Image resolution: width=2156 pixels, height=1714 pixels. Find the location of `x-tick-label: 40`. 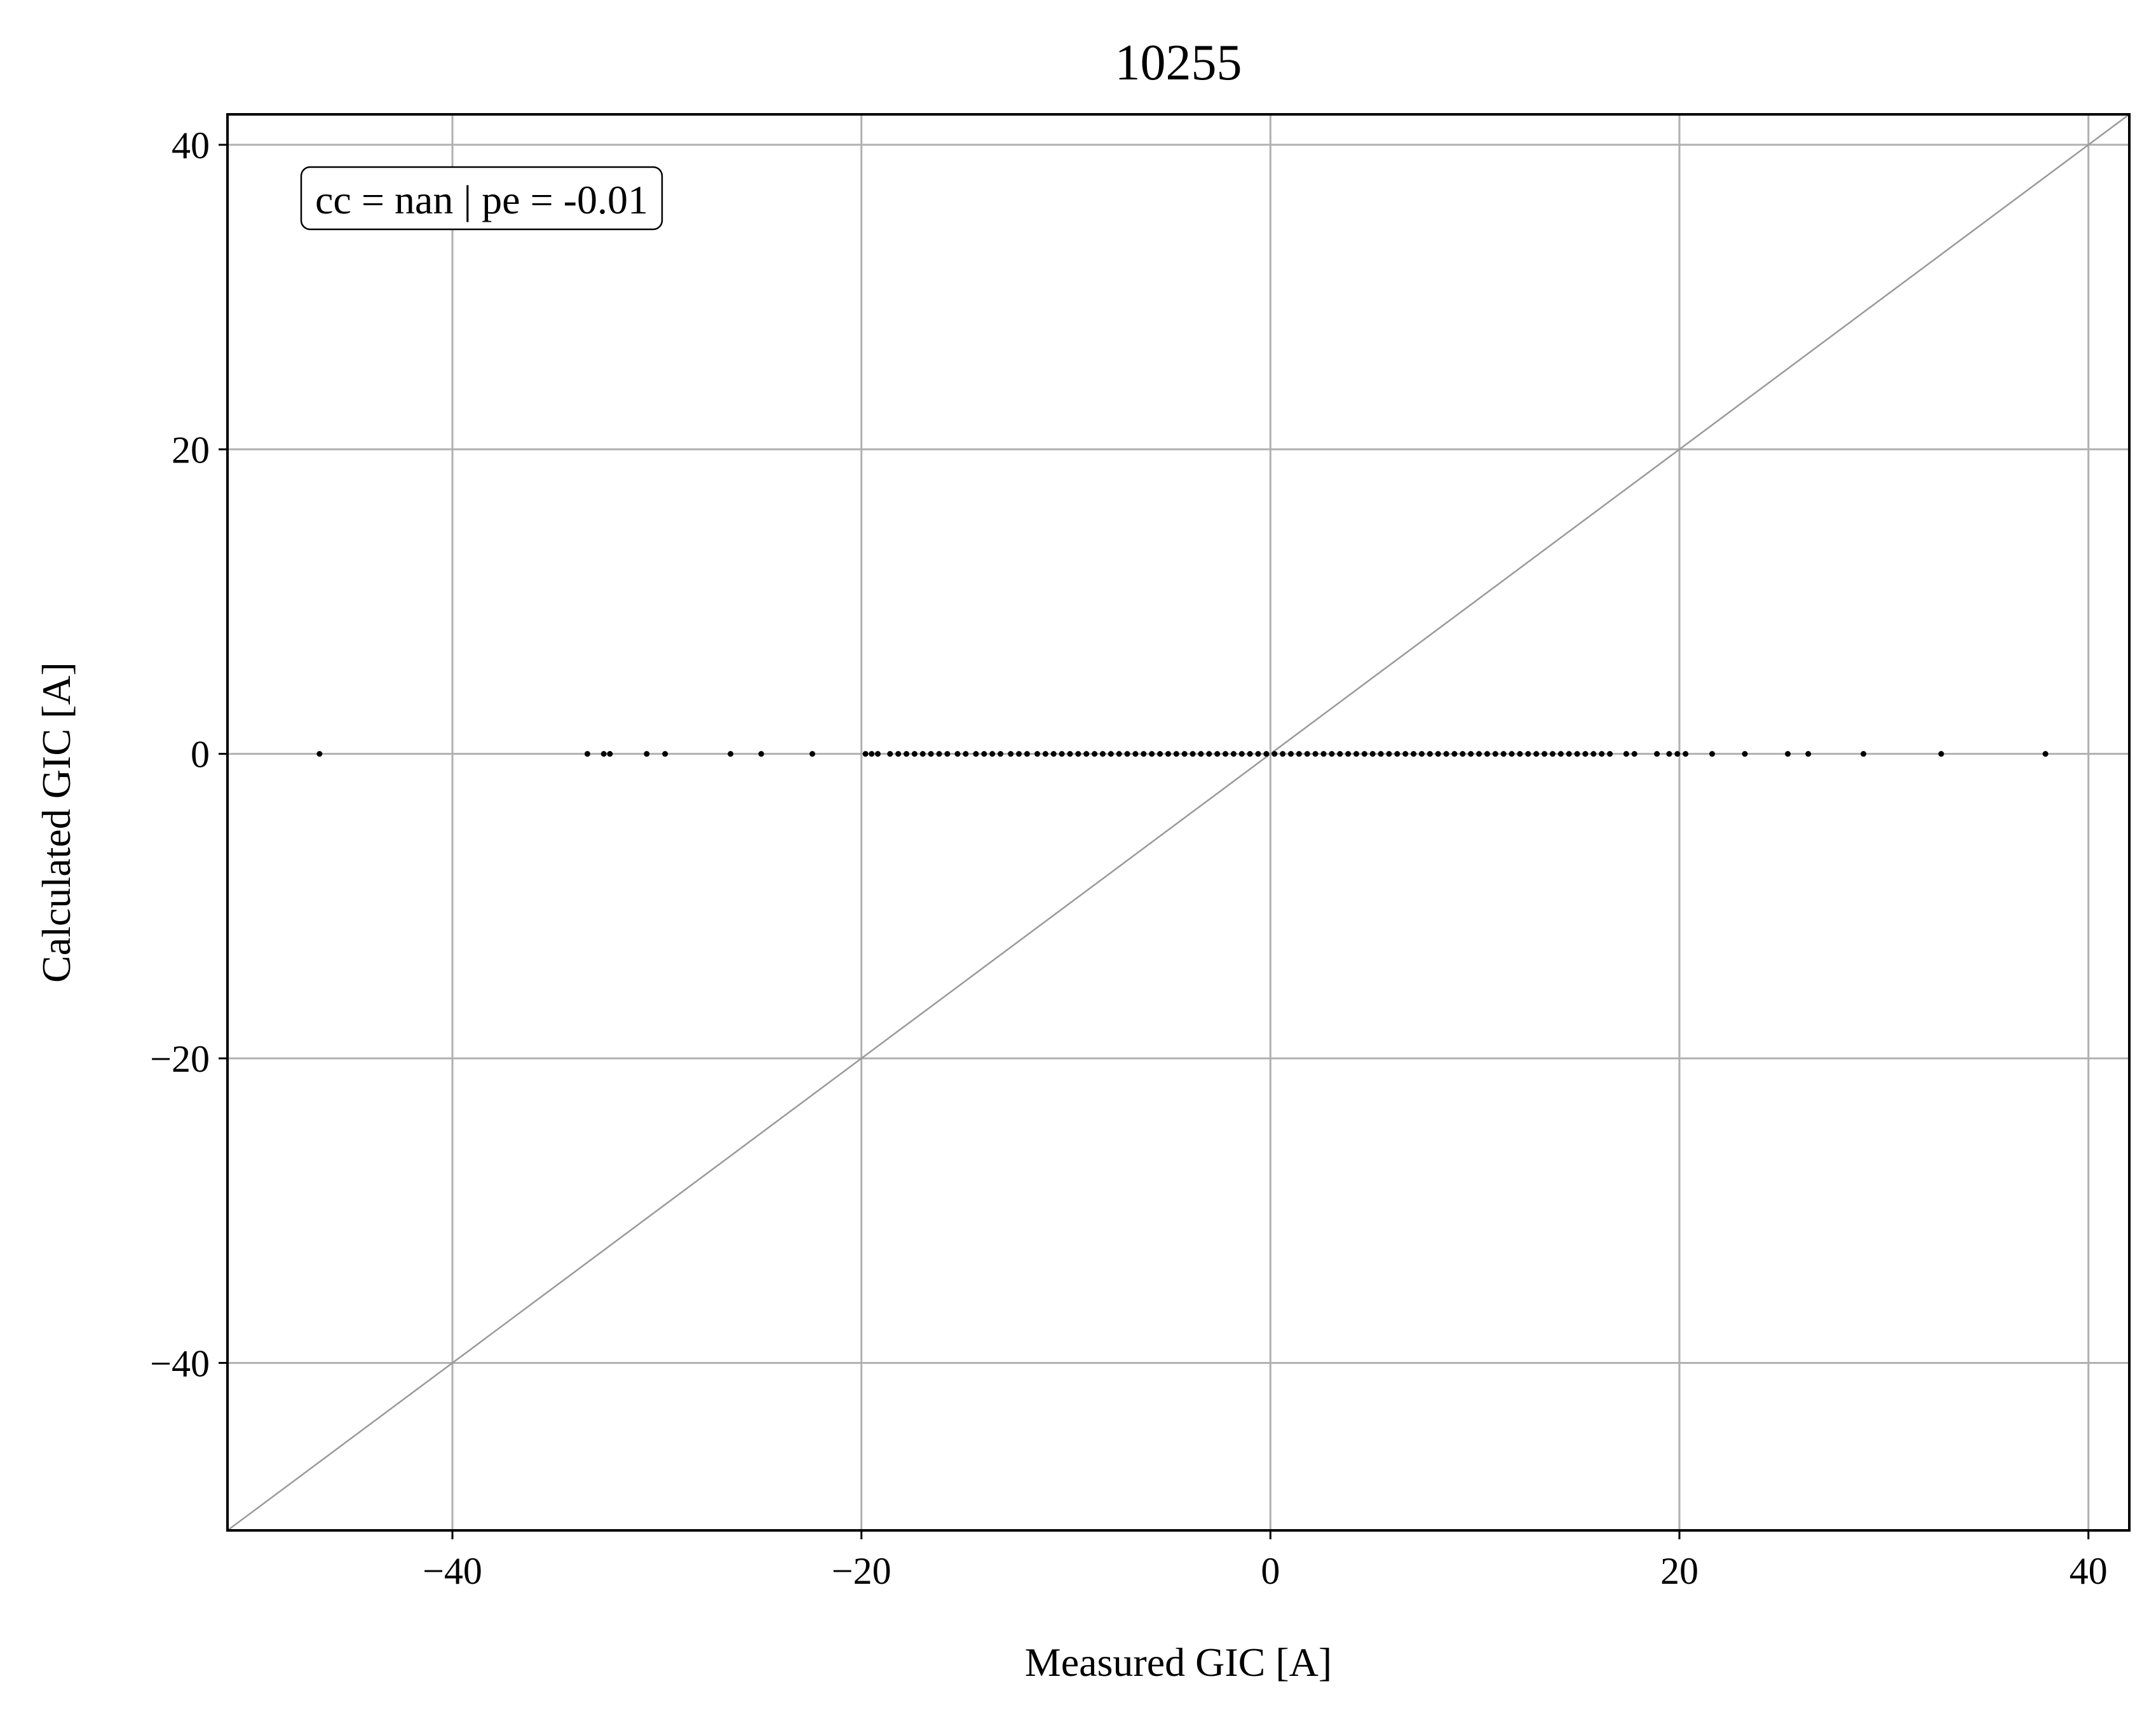

x-tick-label: 40 is located at coordinates (2089, 1571).